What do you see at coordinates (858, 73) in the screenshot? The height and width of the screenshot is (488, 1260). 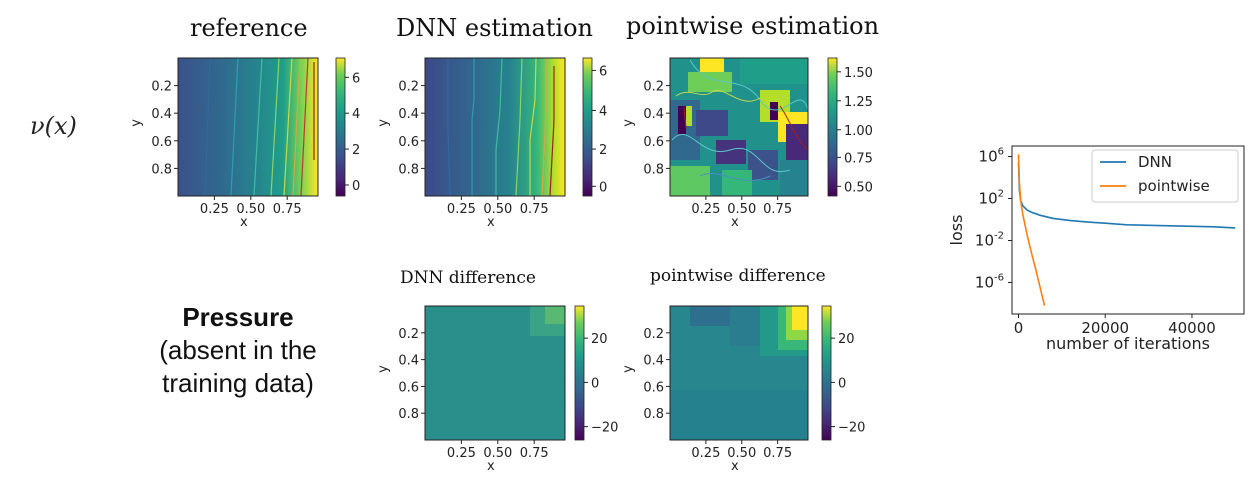 I see `pointwise-estimation-colorbar-tick-label: 1.50` at bounding box center [858, 73].